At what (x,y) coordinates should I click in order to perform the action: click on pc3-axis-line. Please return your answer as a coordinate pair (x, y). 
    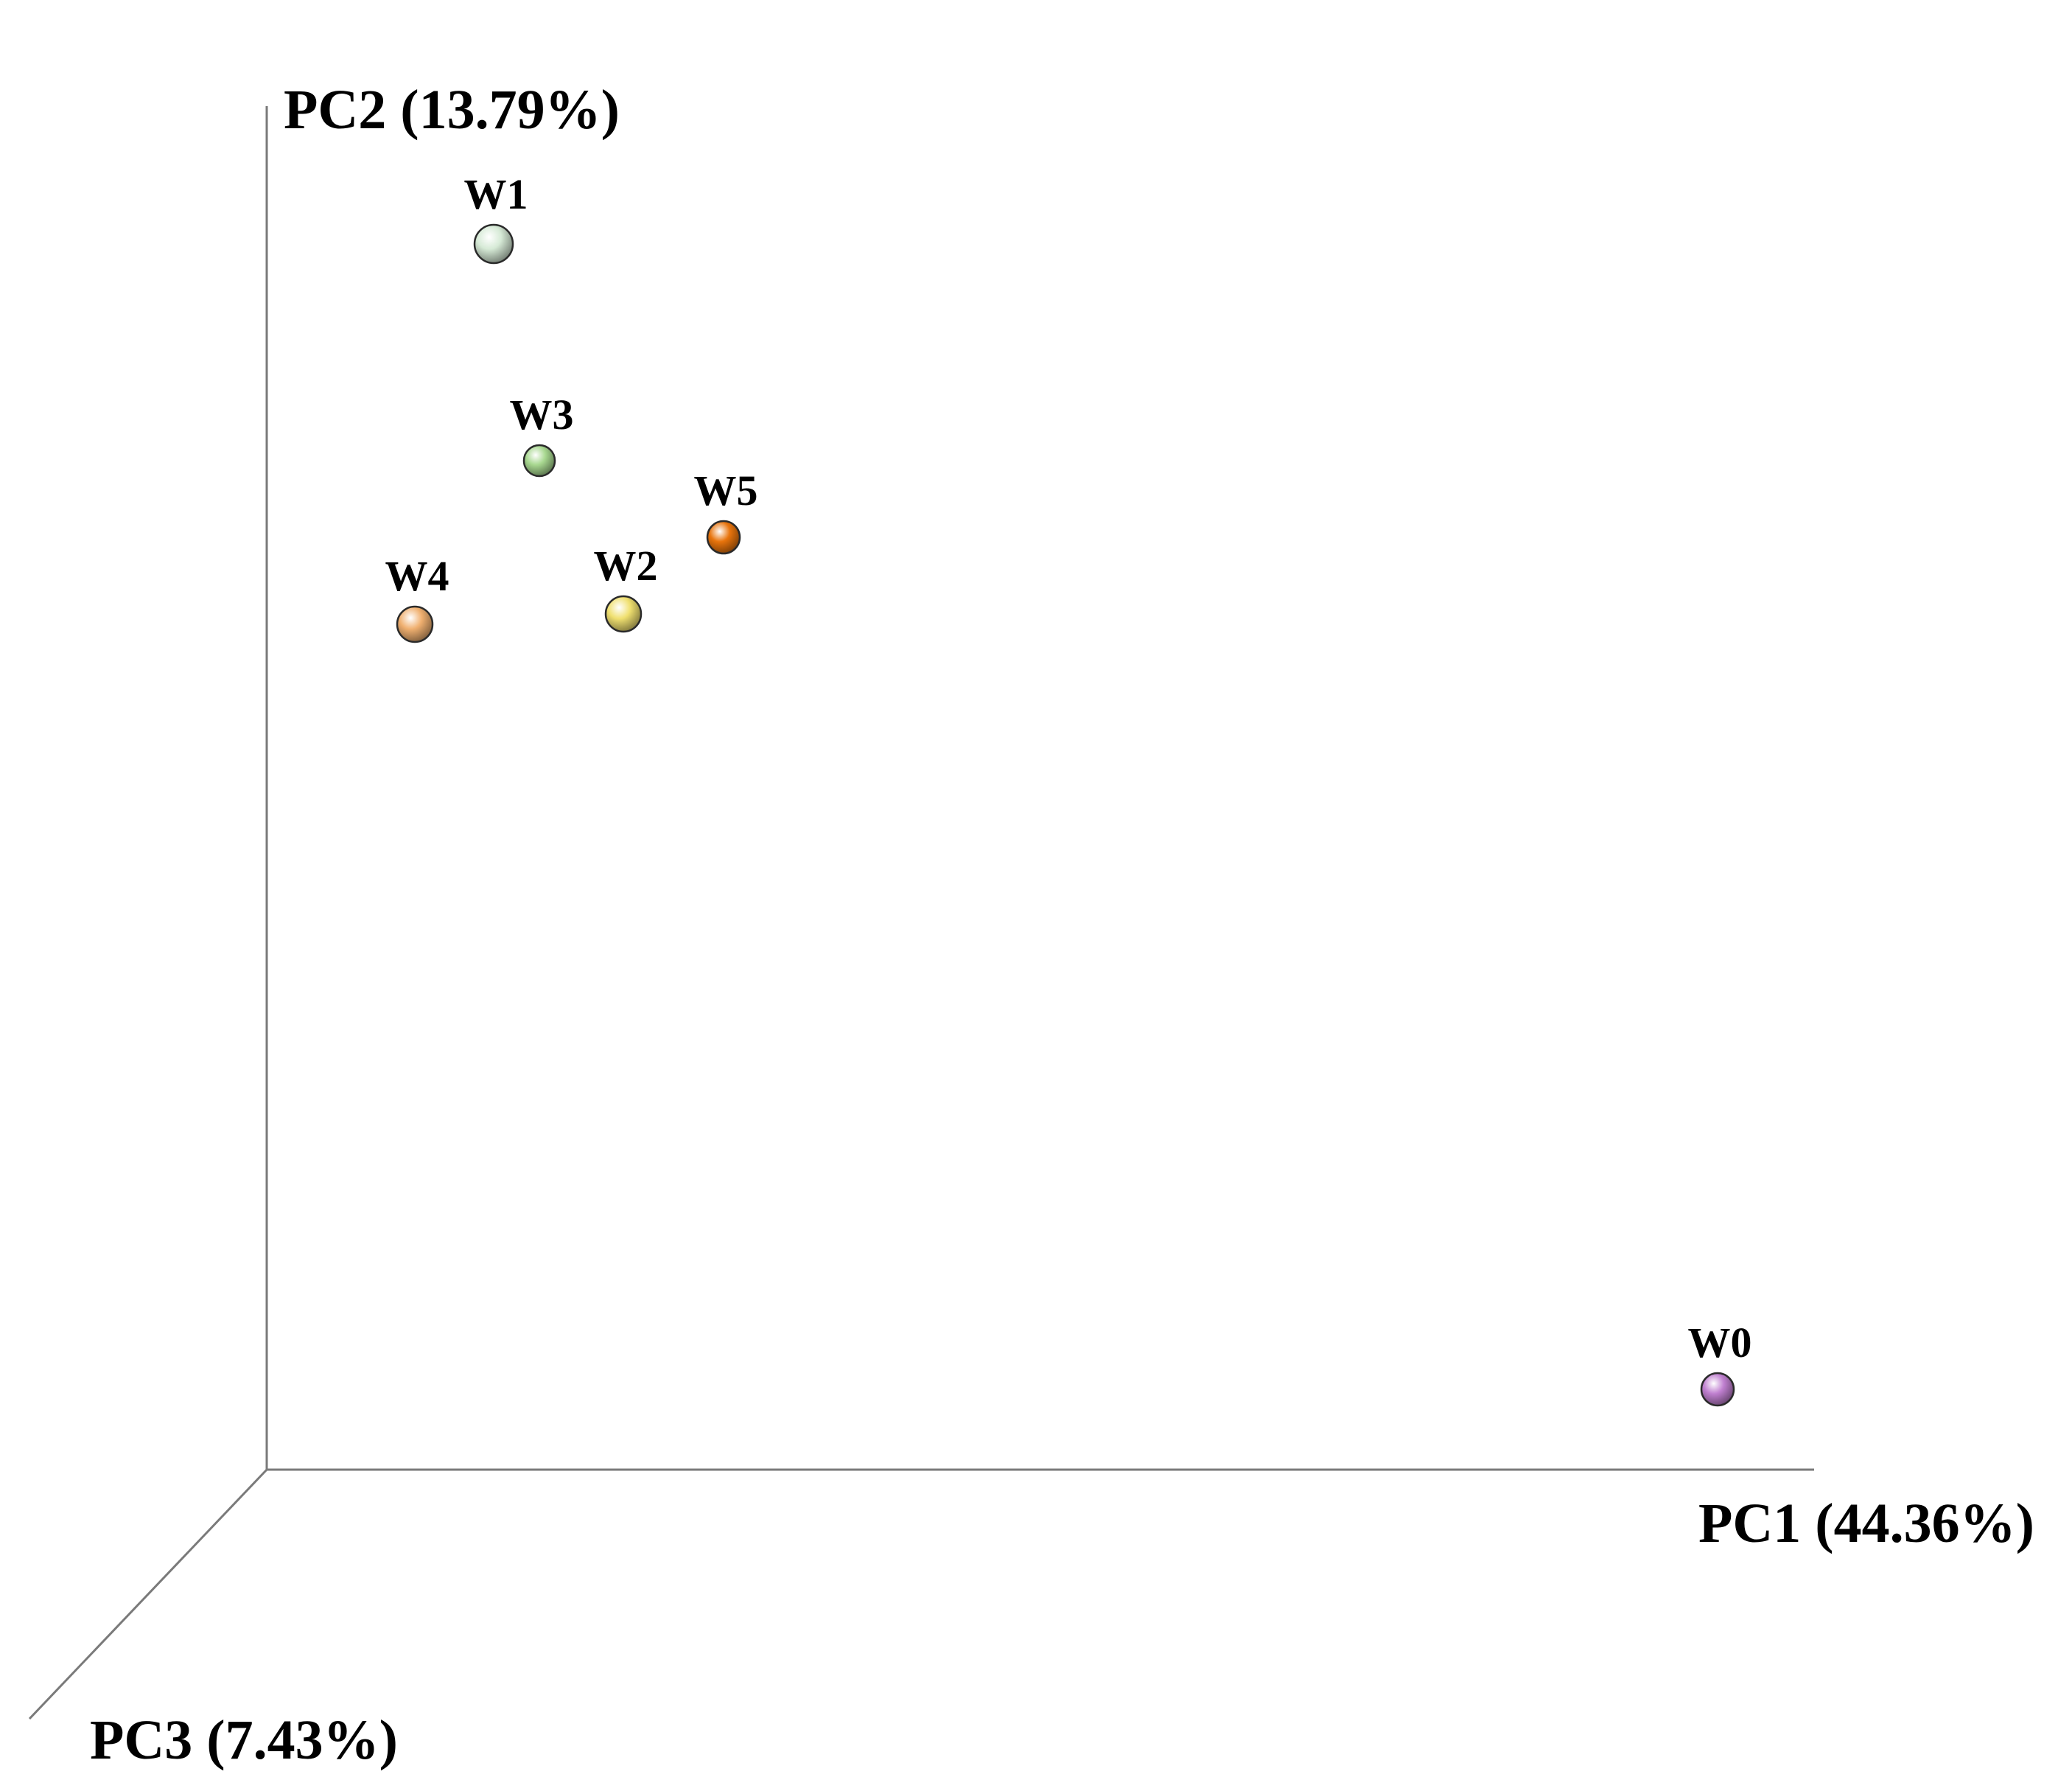
    Looking at the image, I should click on (148, 1594).